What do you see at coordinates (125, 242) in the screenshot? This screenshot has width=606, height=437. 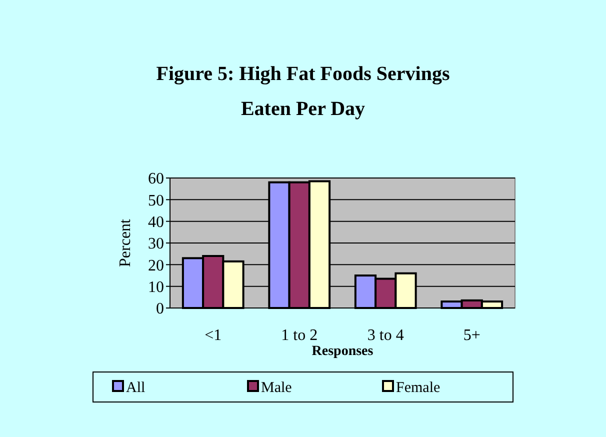 I see `y-axis-title: Percent` at bounding box center [125, 242].